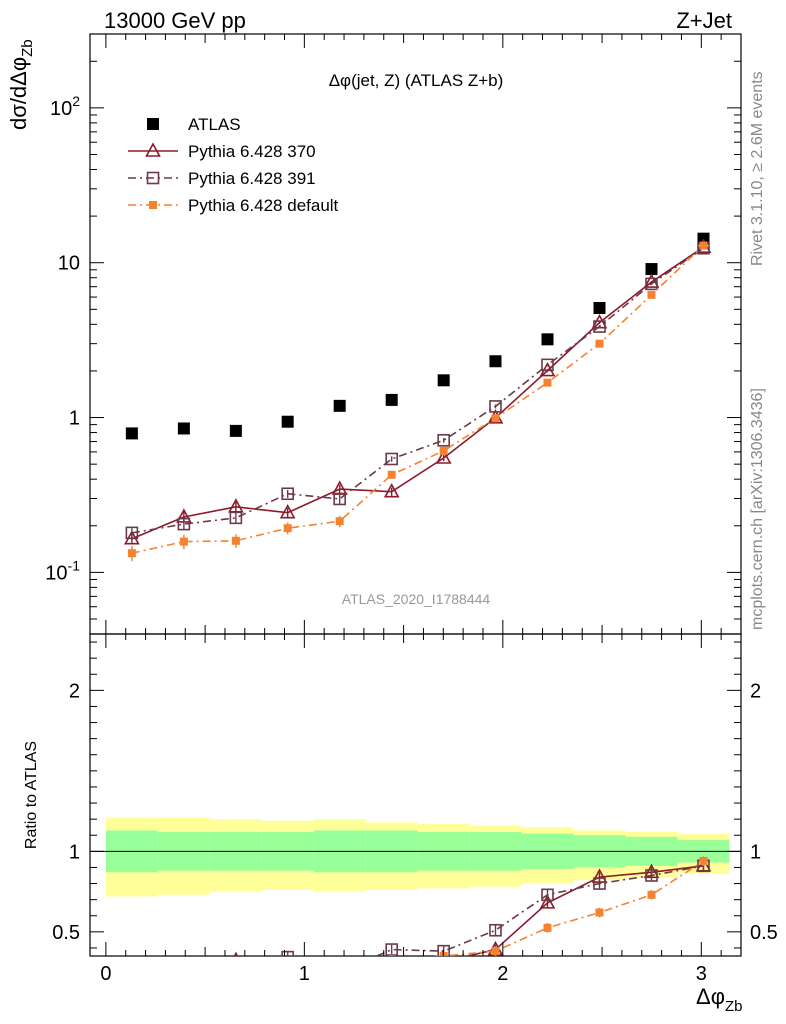 The width and height of the screenshot is (786, 1024). Describe the element at coordinates (74, 419) in the screenshot. I see `main-y-tick-label: 1` at that location.